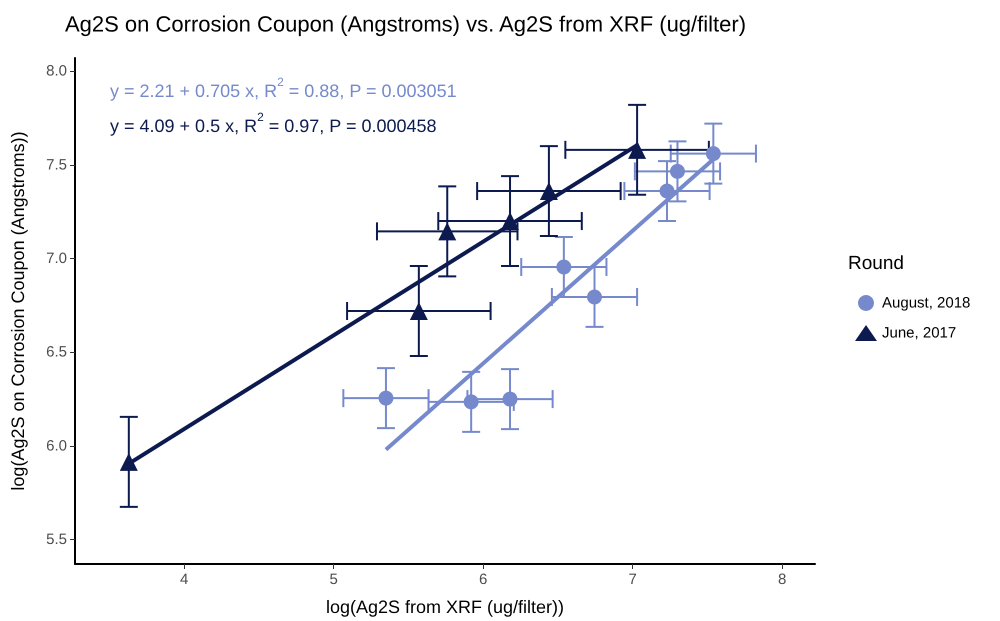  I want to click on legend-title: Round, so click(876, 263).